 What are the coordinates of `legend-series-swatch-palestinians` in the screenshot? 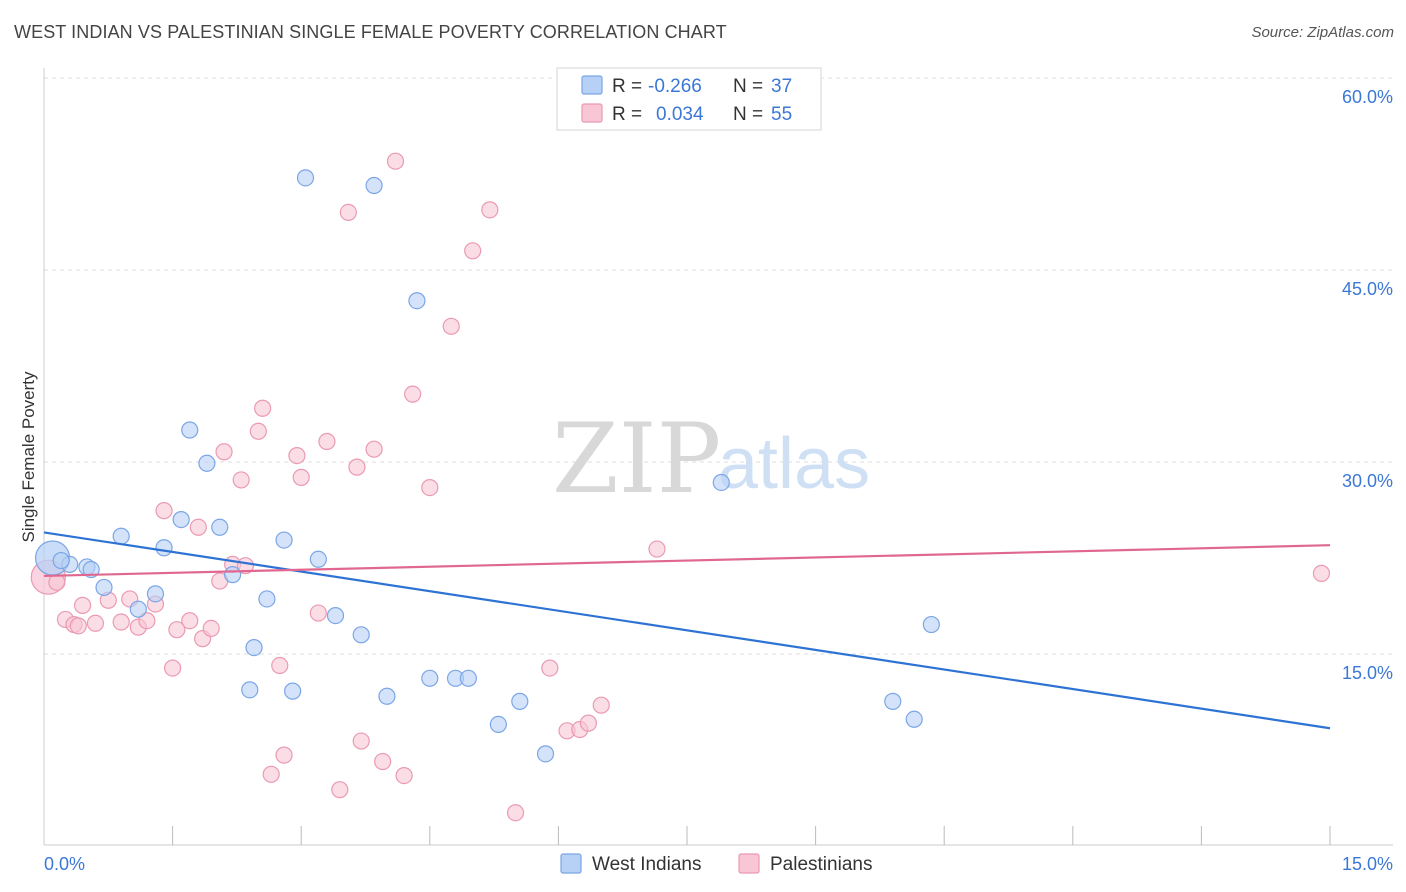 It's located at (749, 863).